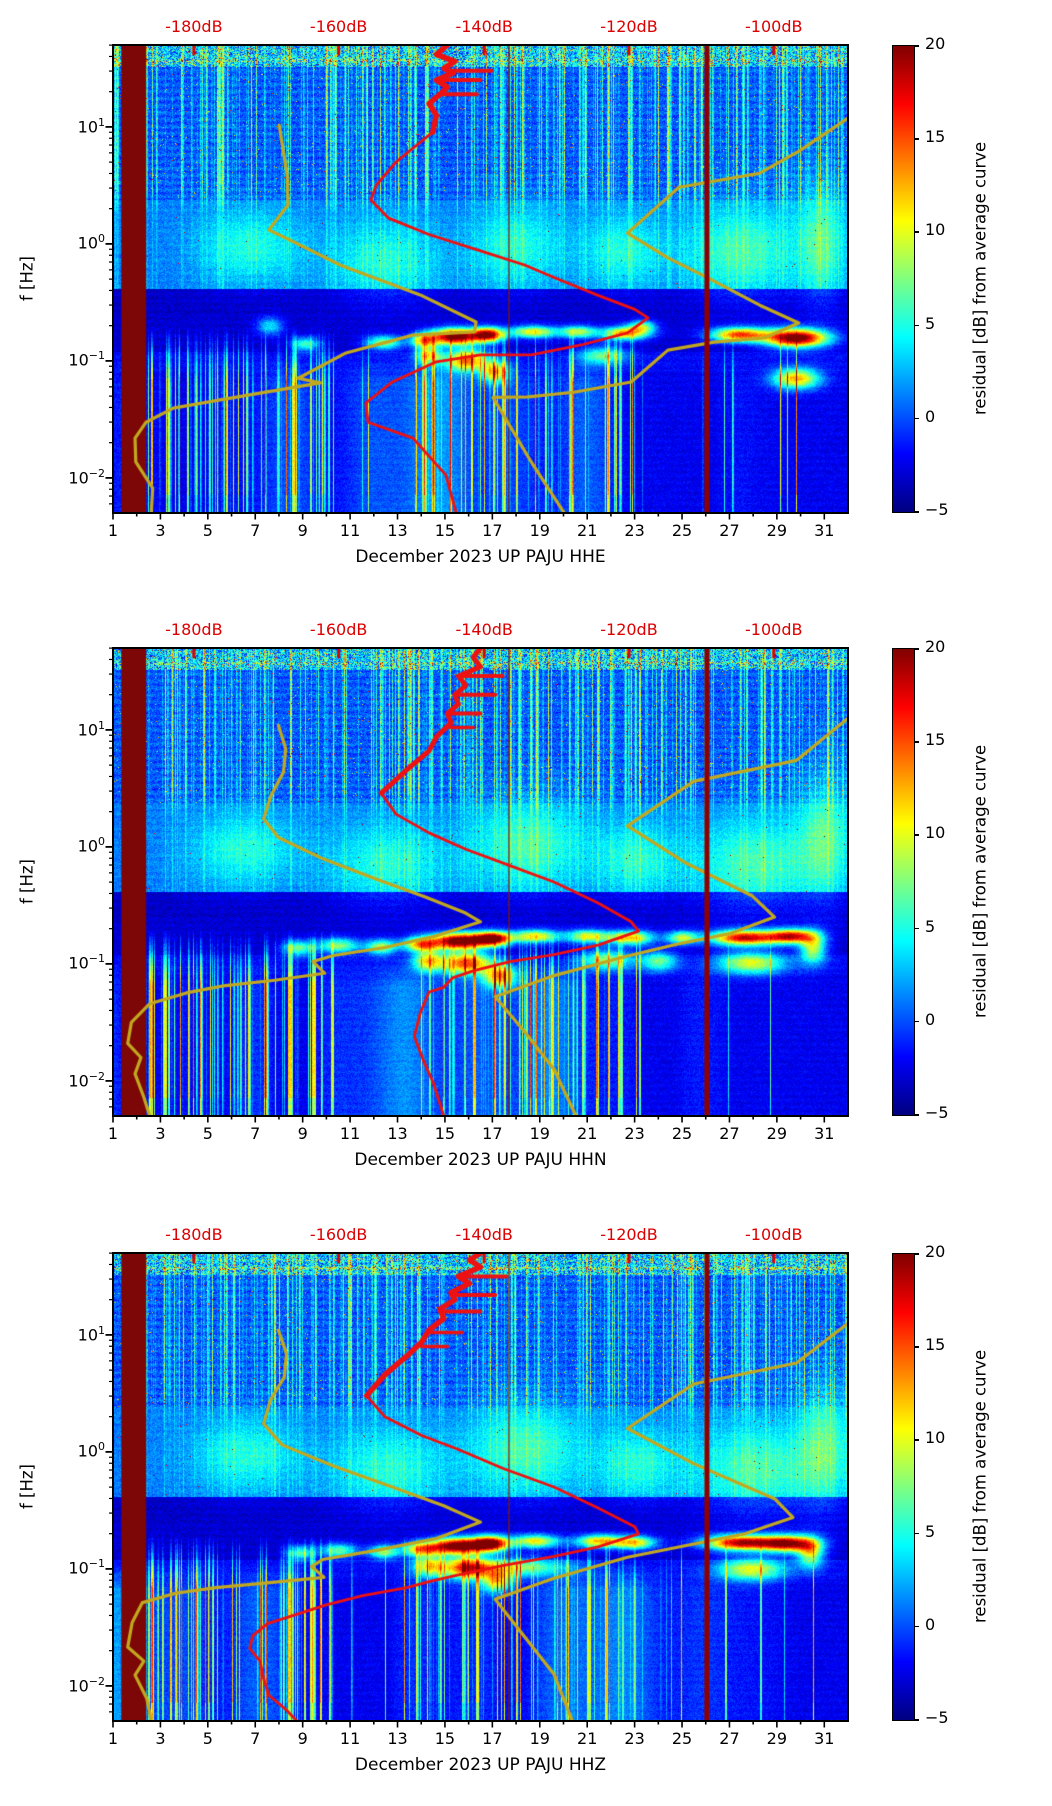  I want to click on colorbar-tick-label: 0, so click(930, 416).